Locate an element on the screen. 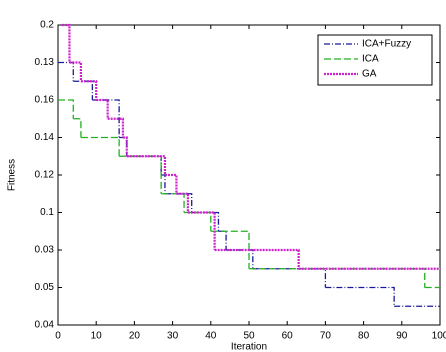 This screenshot has width=446, height=352. legend-box is located at coordinates (375, 60).